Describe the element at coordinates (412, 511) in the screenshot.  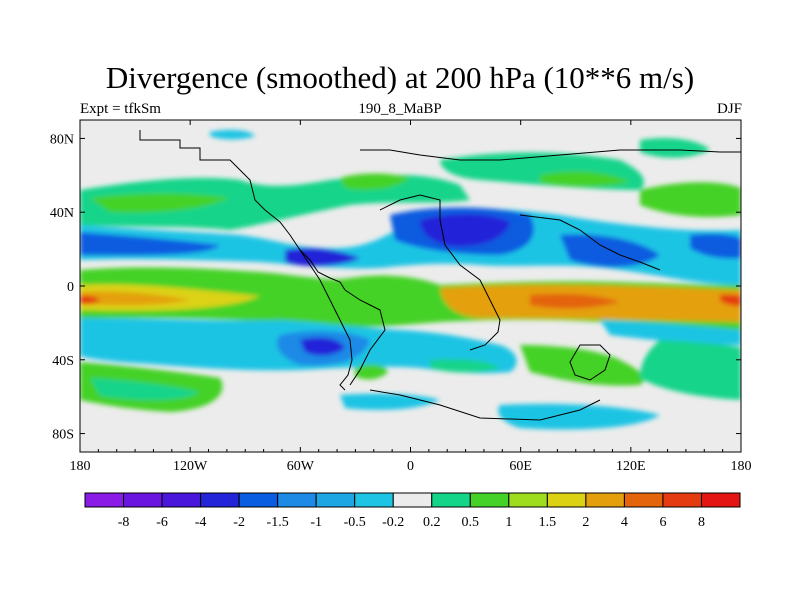
I see `colorbar: -8 -6 -4 -2 -1.5 -1 -0.5 -0.2 0.2 0.5 1 1.5 2 4 6 8` at that location.